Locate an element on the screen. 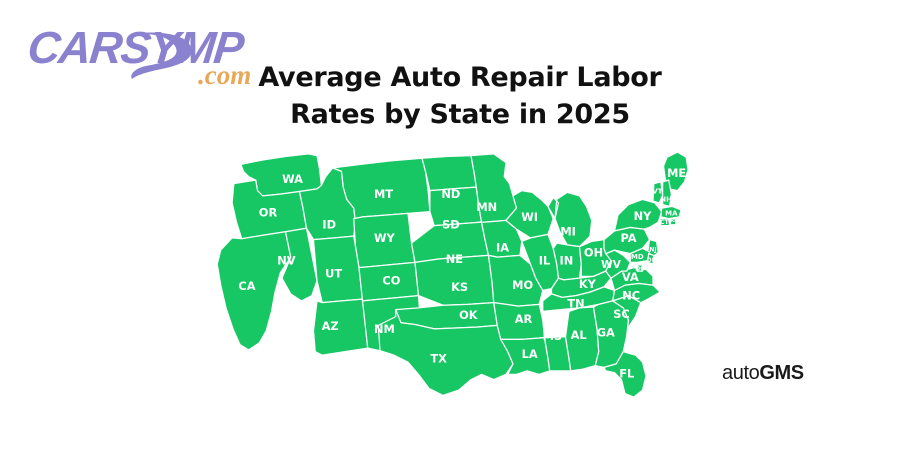 This screenshot has height=468, width=900. state-LA is located at coordinates (525, 356).